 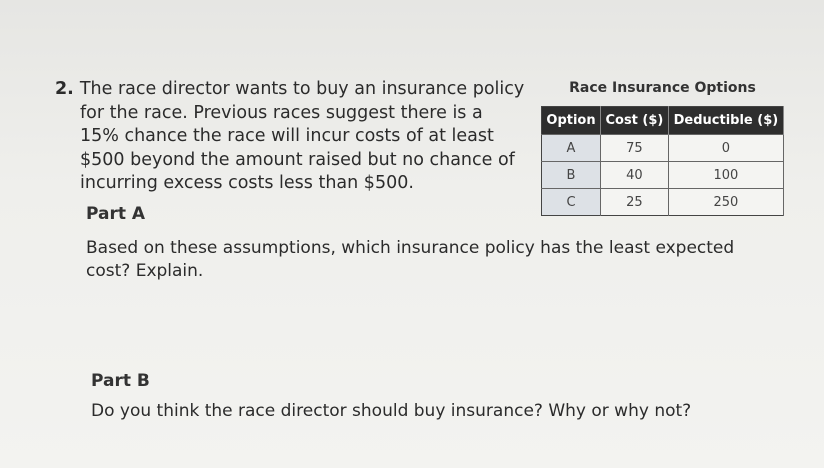 What do you see at coordinates (145, 271) in the screenshot?
I see `part-a-line: cost? Explain.` at bounding box center [145, 271].